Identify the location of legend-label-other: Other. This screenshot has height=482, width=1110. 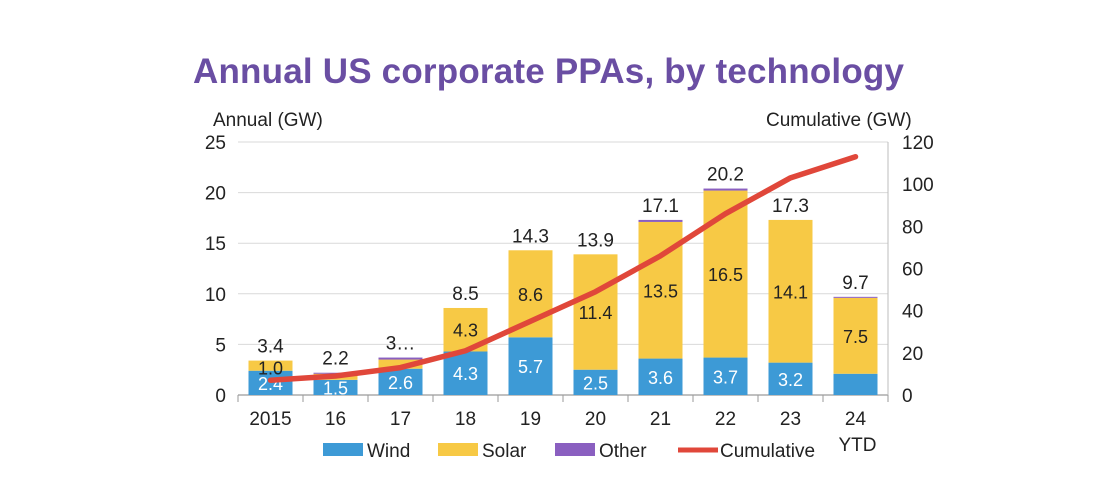
(623, 451).